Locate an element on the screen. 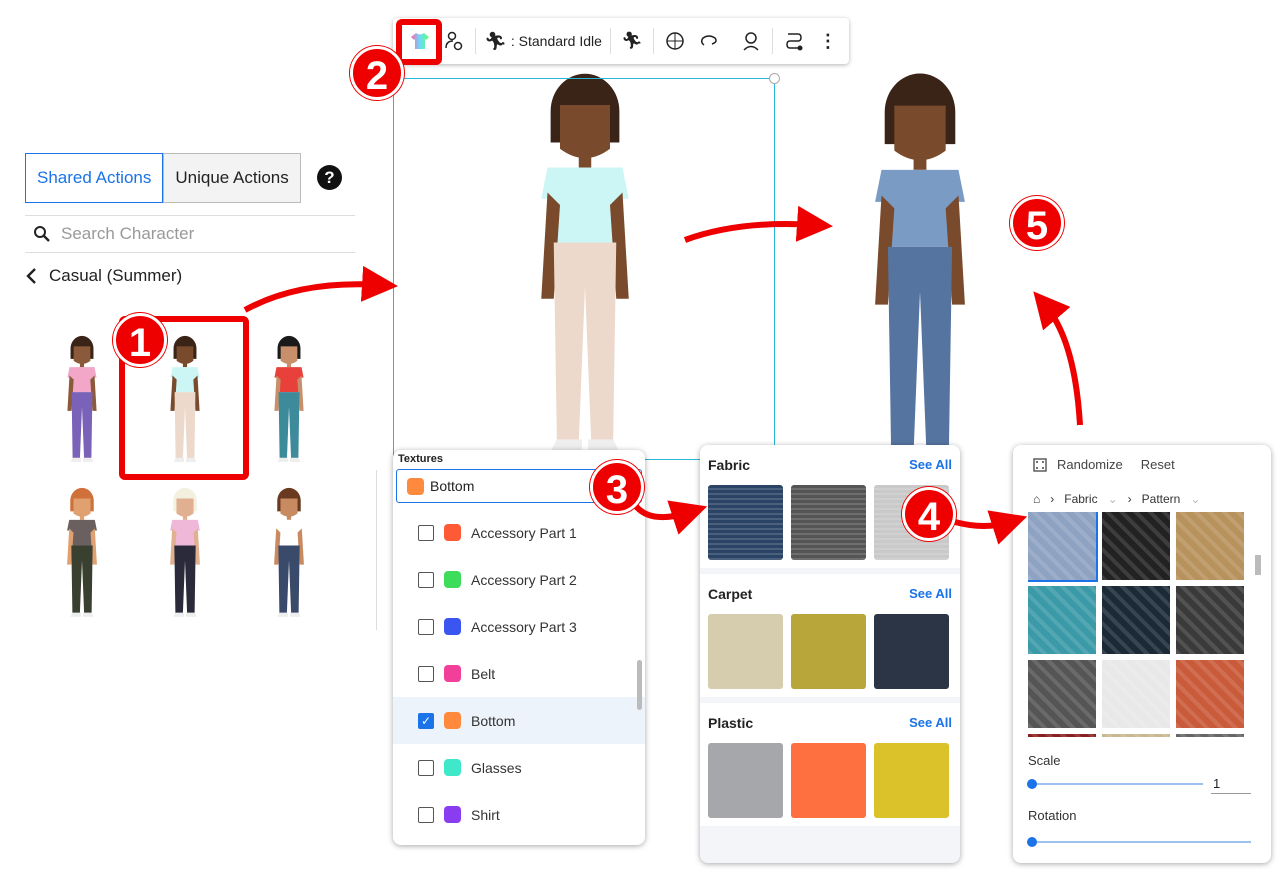  texture-part-item: Accessory Part 2 is located at coordinates (519, 579).